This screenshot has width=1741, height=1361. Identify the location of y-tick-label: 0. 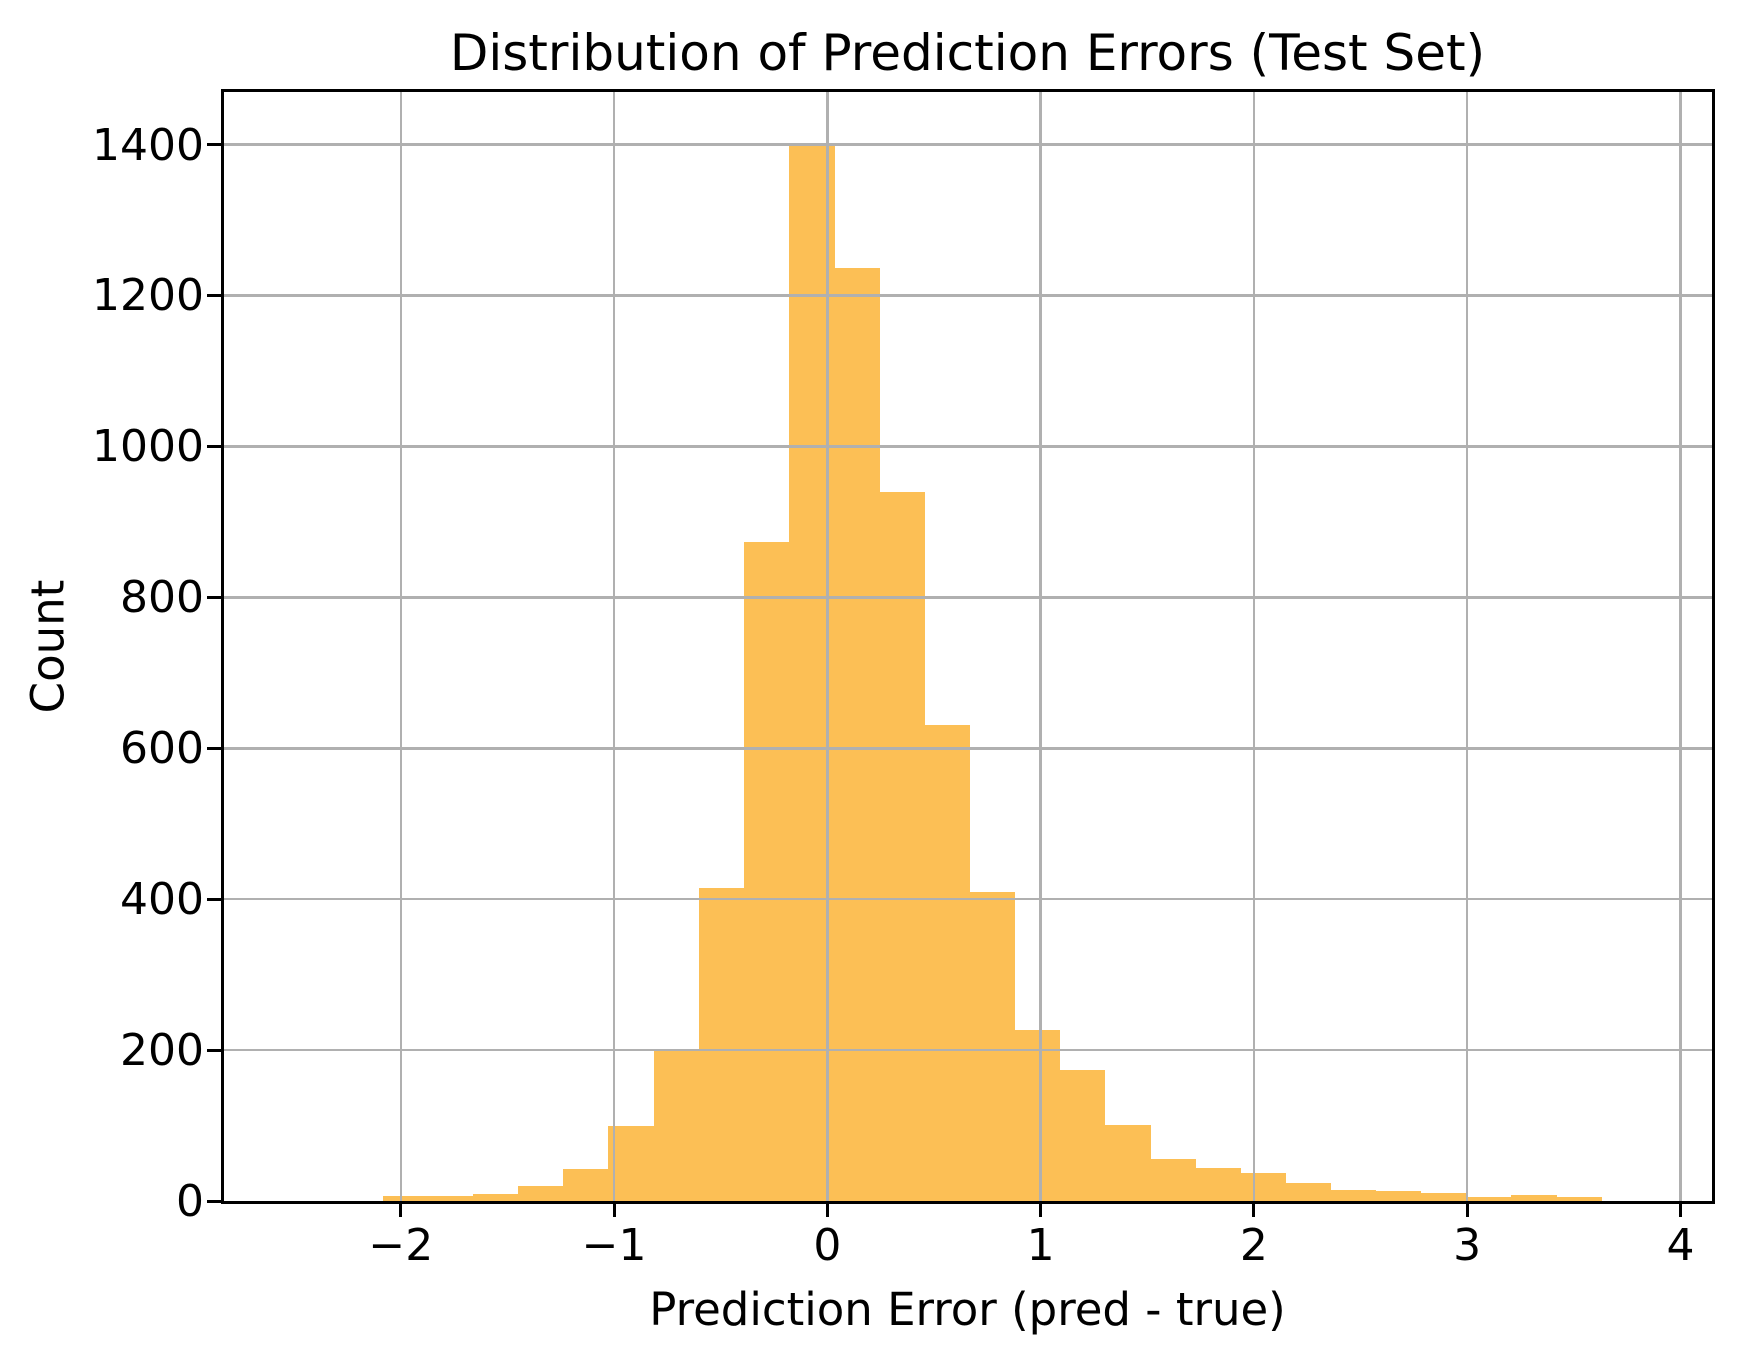
(190, 1201).